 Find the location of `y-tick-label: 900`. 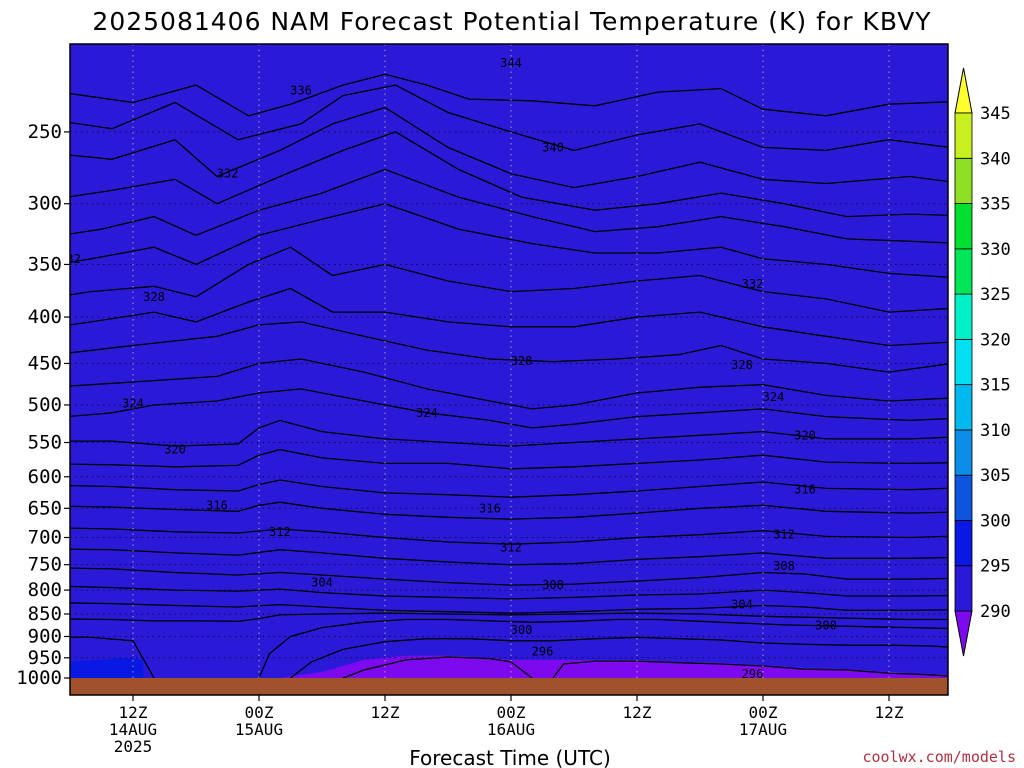

y-tick-label: 900 is located at coordinates (45, 636).